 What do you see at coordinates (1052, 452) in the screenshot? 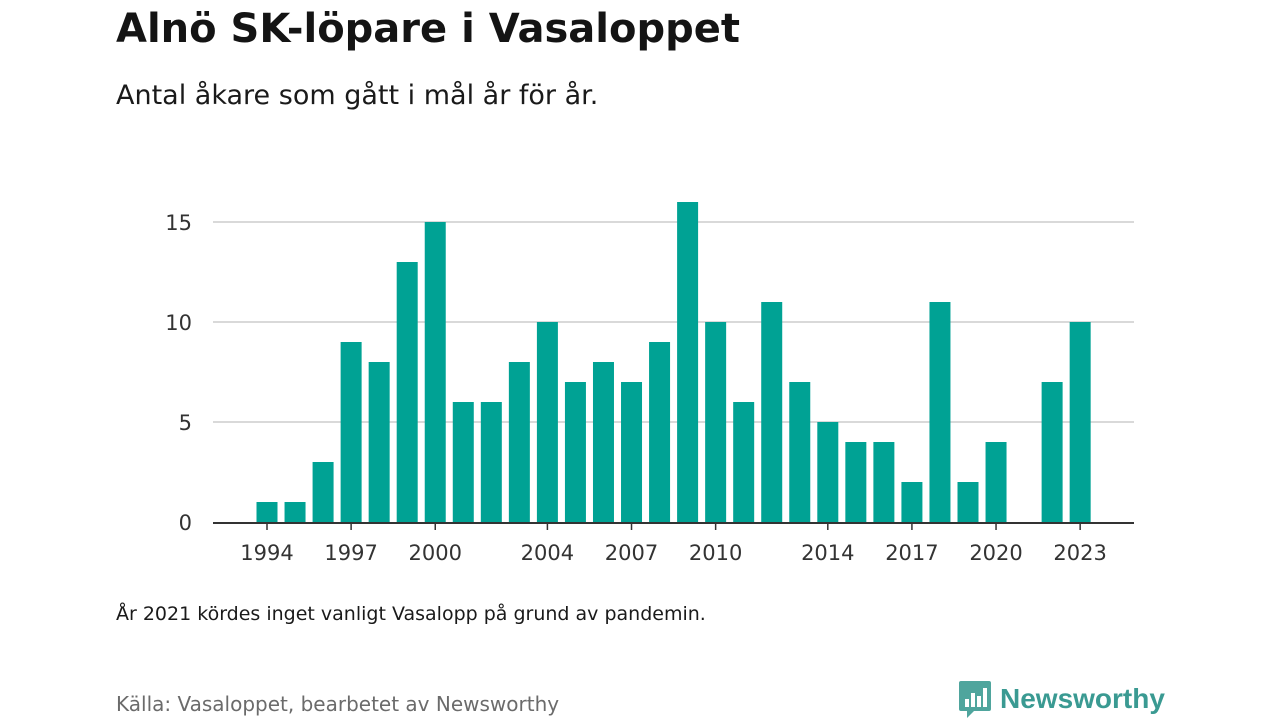
I see `bar-2022` at bounding box center [1052, 452].